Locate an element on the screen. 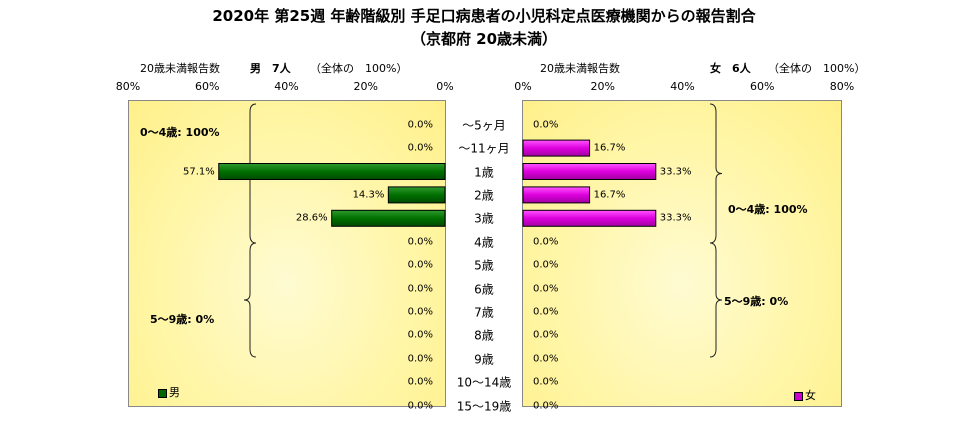 This screenshot has height=443, width=968. category-label: 2歳 is located at coordinates (484, 195).